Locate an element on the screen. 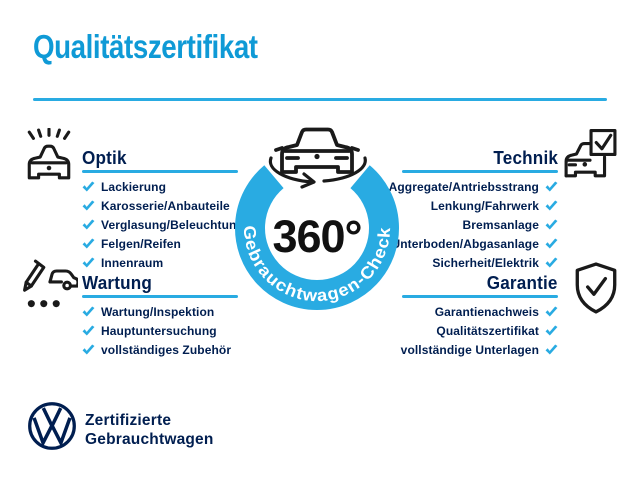  list-item: Wartung/Inspektion is located at coordinates (148, 311).